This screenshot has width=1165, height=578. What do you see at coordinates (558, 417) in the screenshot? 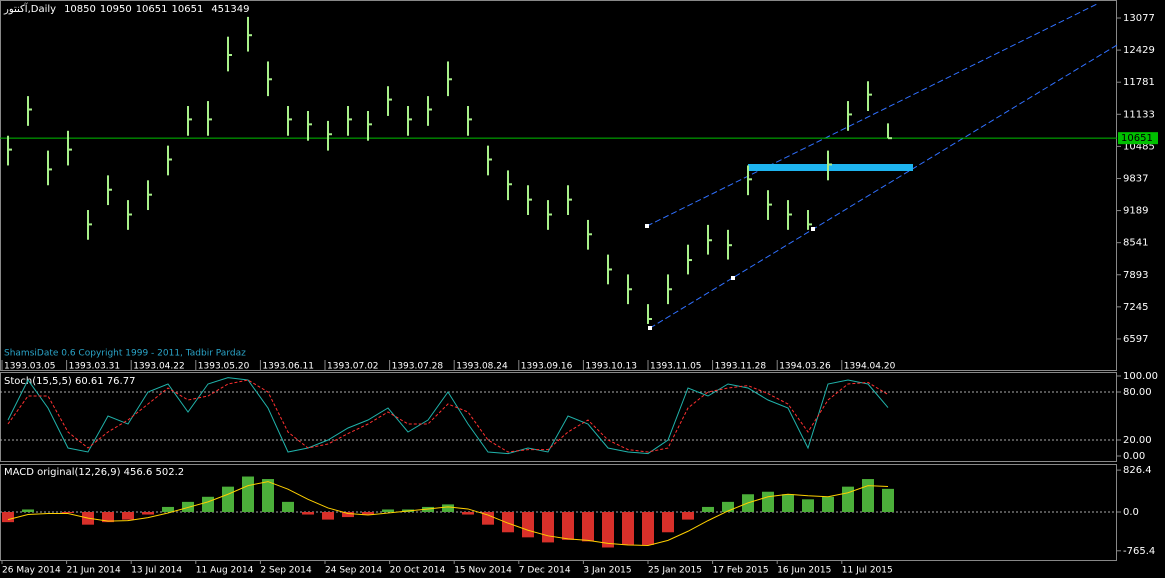
I see `stoch-panel` at bounding box center [558, 417].